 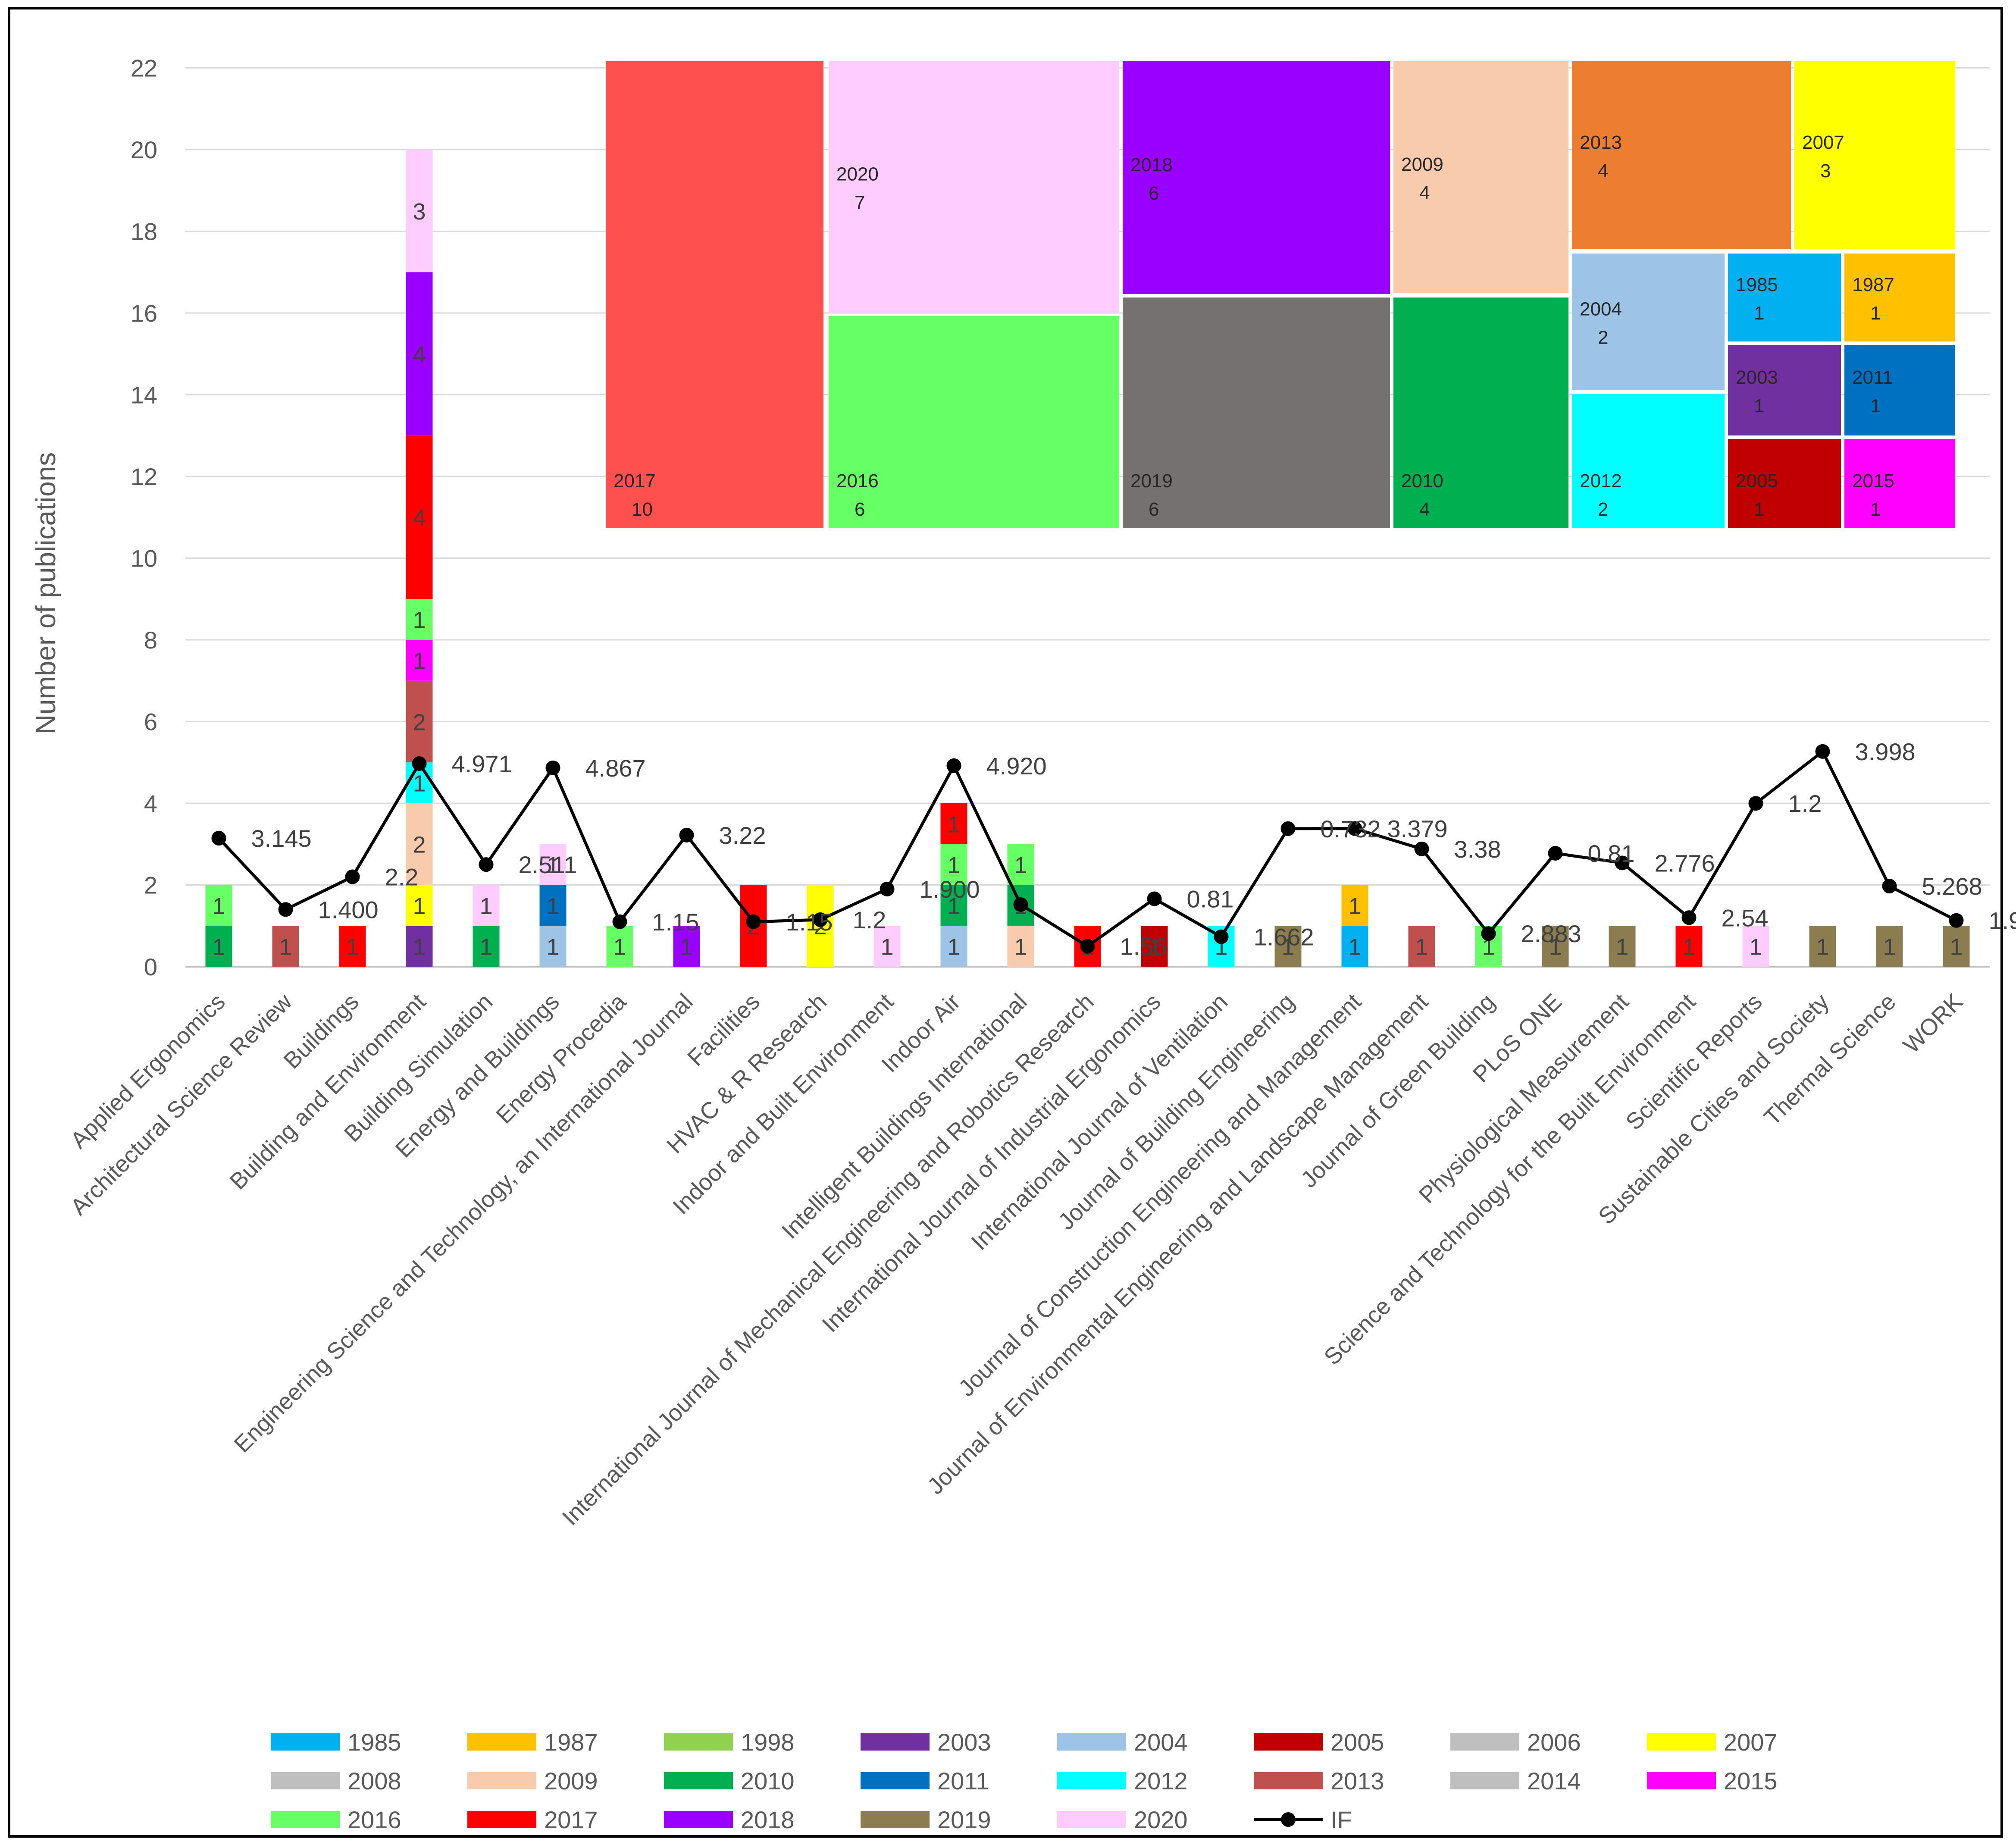 What do you see at coordinates (151, 721) in the screenshot?
I see `y-tick-label: 6` at bounding box center [151, 721].